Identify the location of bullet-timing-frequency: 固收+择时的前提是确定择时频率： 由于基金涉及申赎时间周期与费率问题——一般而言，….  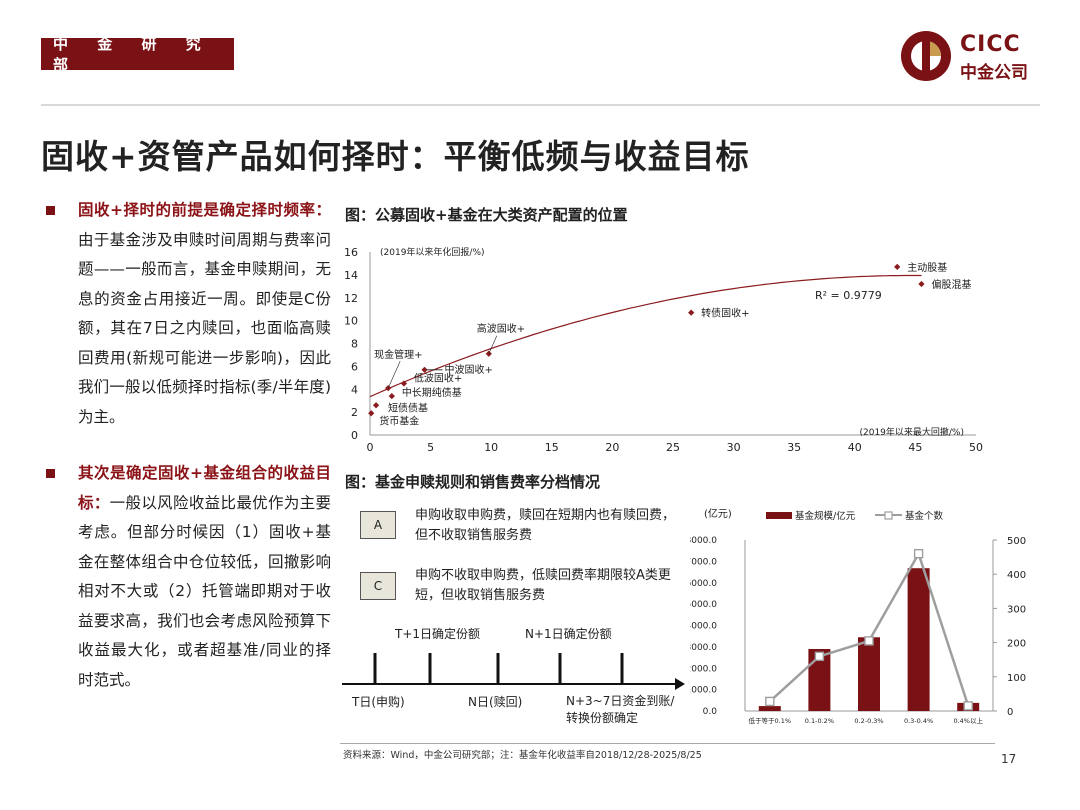
(186, 314).